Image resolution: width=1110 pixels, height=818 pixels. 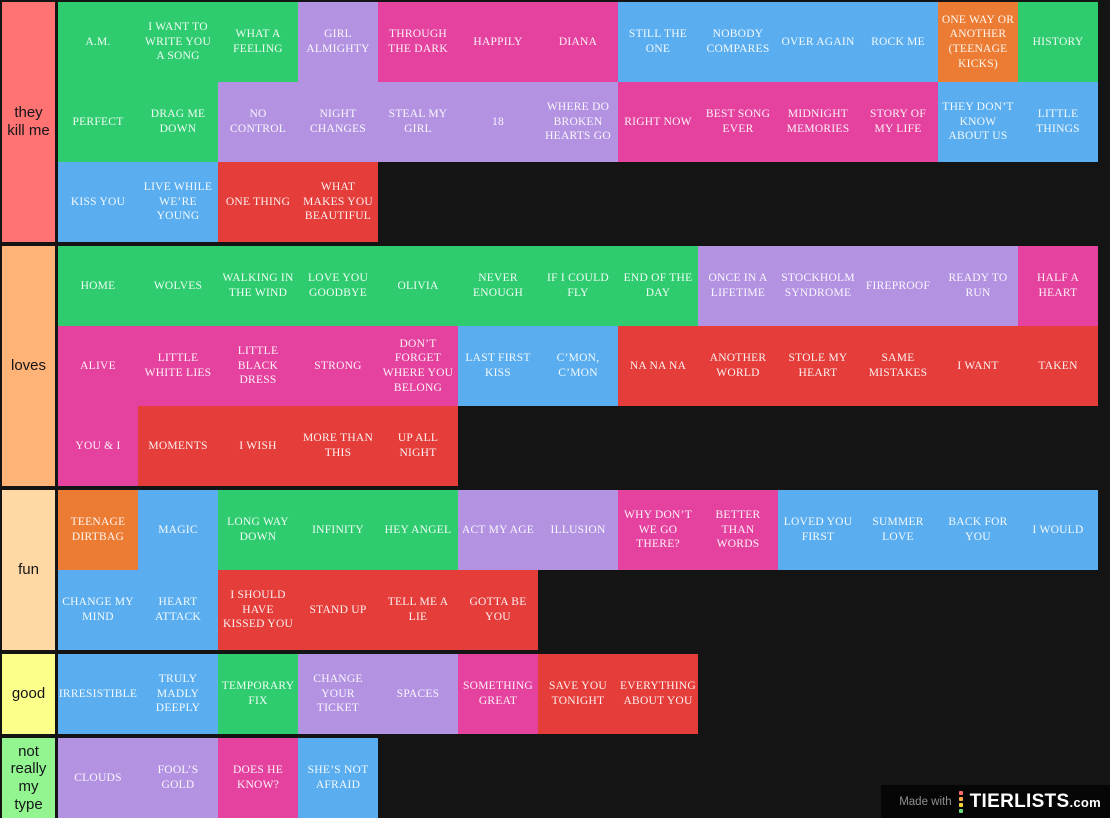 I want to click on song-tile: ONCE IN A LIFETIME, so click(x=738, y=286).